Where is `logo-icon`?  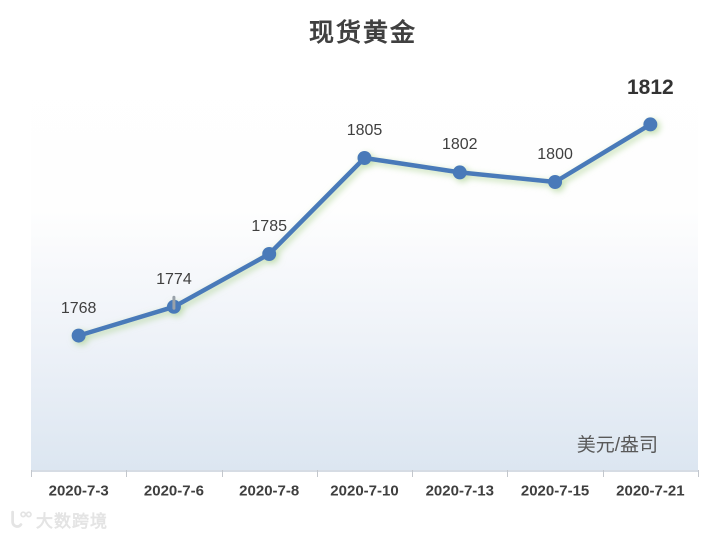 logo-icon is located at coordinates (21, 519).